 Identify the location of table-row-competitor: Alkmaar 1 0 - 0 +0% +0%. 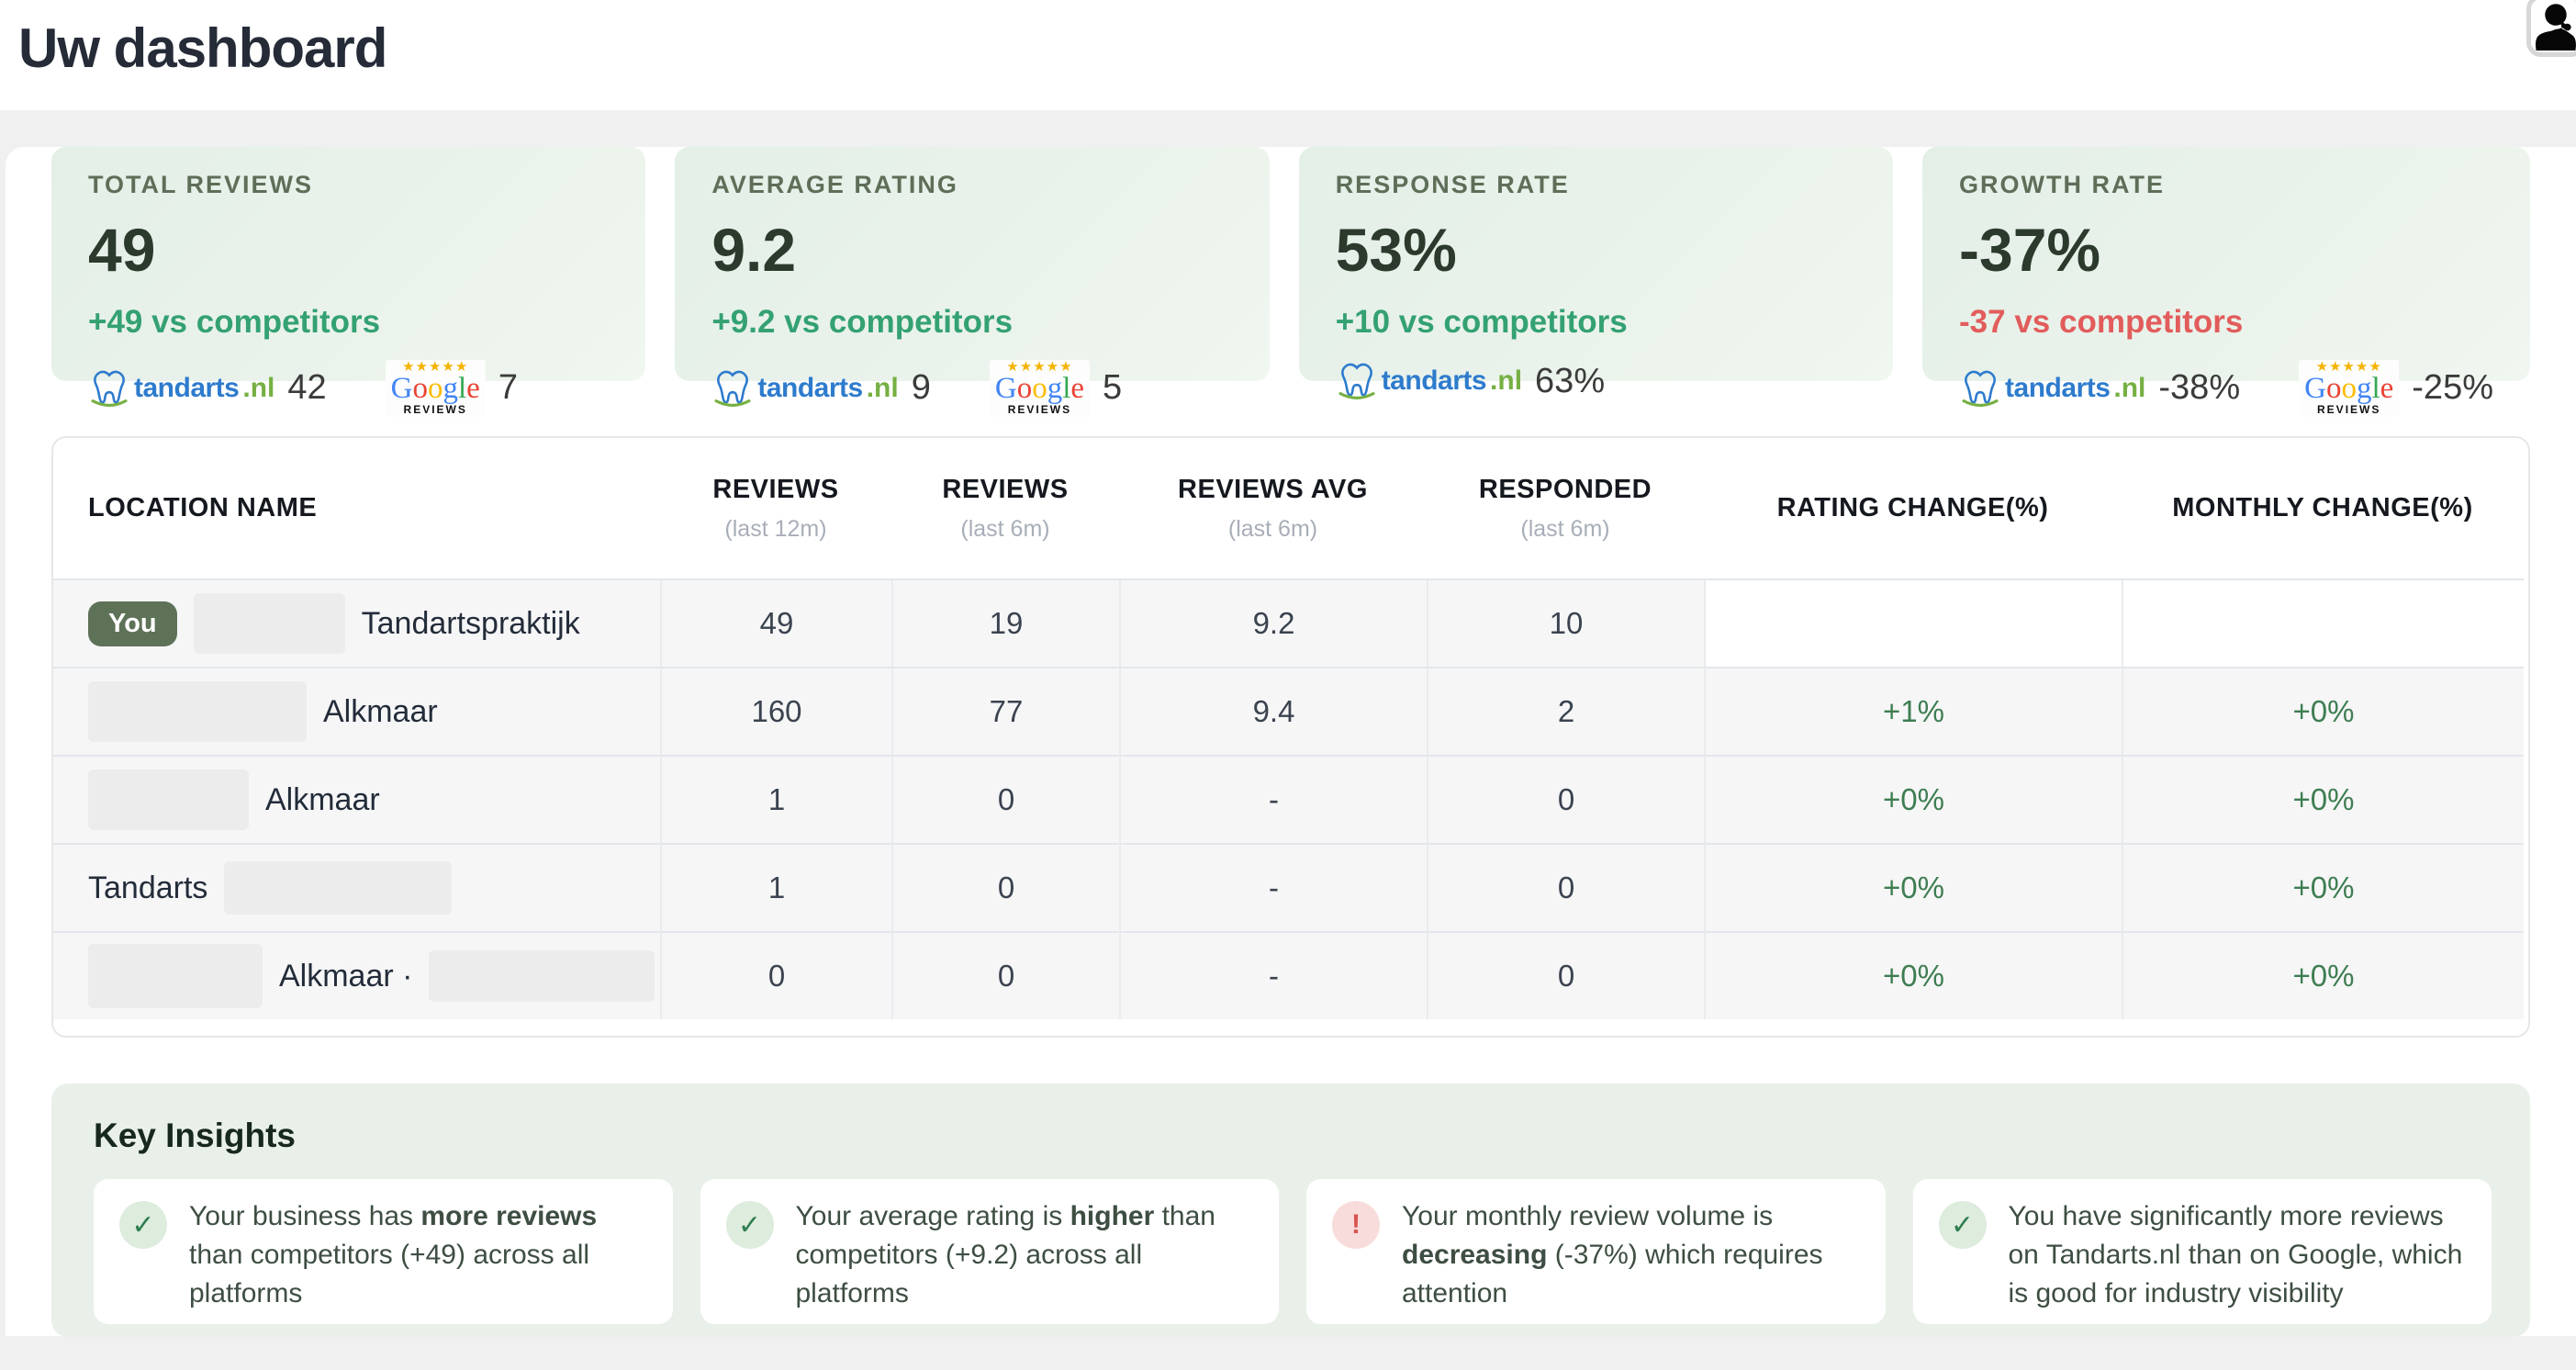
(1290, 799).